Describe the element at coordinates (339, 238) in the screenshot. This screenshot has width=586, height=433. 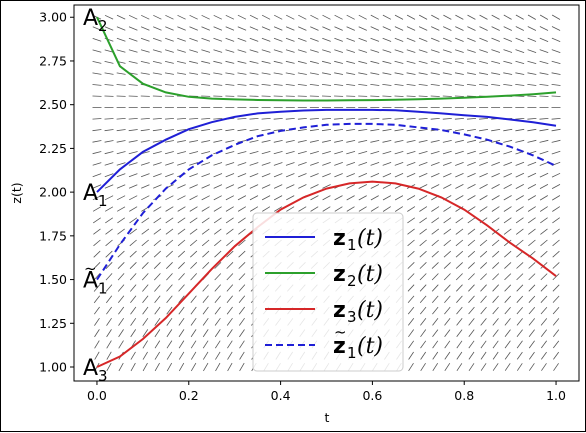
I see `legend-label-1: z` at that location.